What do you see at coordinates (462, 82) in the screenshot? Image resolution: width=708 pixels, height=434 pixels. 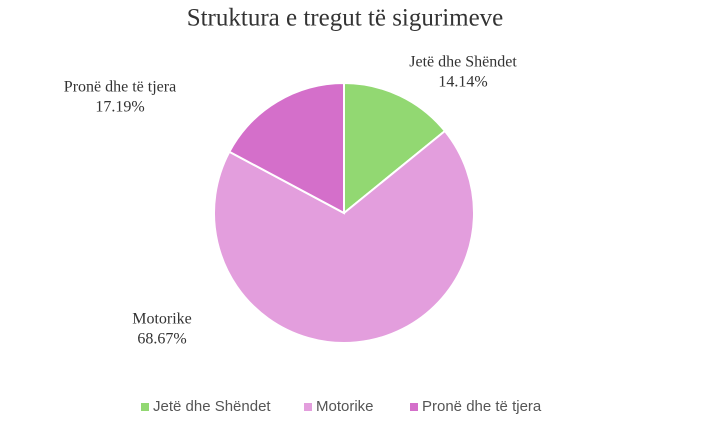 I see `slice-value-label: 14.14%` at bounding box center [462, 82].